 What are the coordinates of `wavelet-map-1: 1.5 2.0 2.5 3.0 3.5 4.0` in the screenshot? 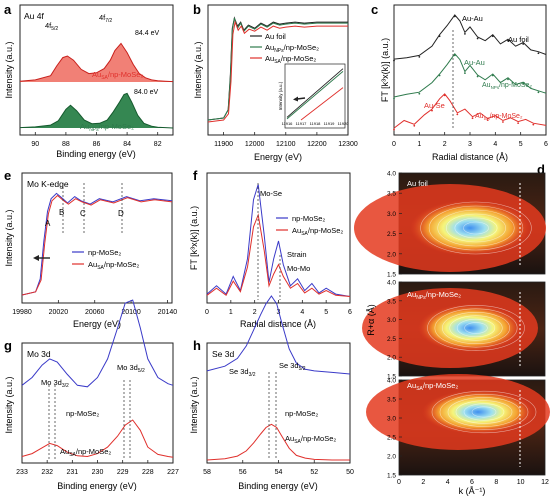 It's located at (450, 225).